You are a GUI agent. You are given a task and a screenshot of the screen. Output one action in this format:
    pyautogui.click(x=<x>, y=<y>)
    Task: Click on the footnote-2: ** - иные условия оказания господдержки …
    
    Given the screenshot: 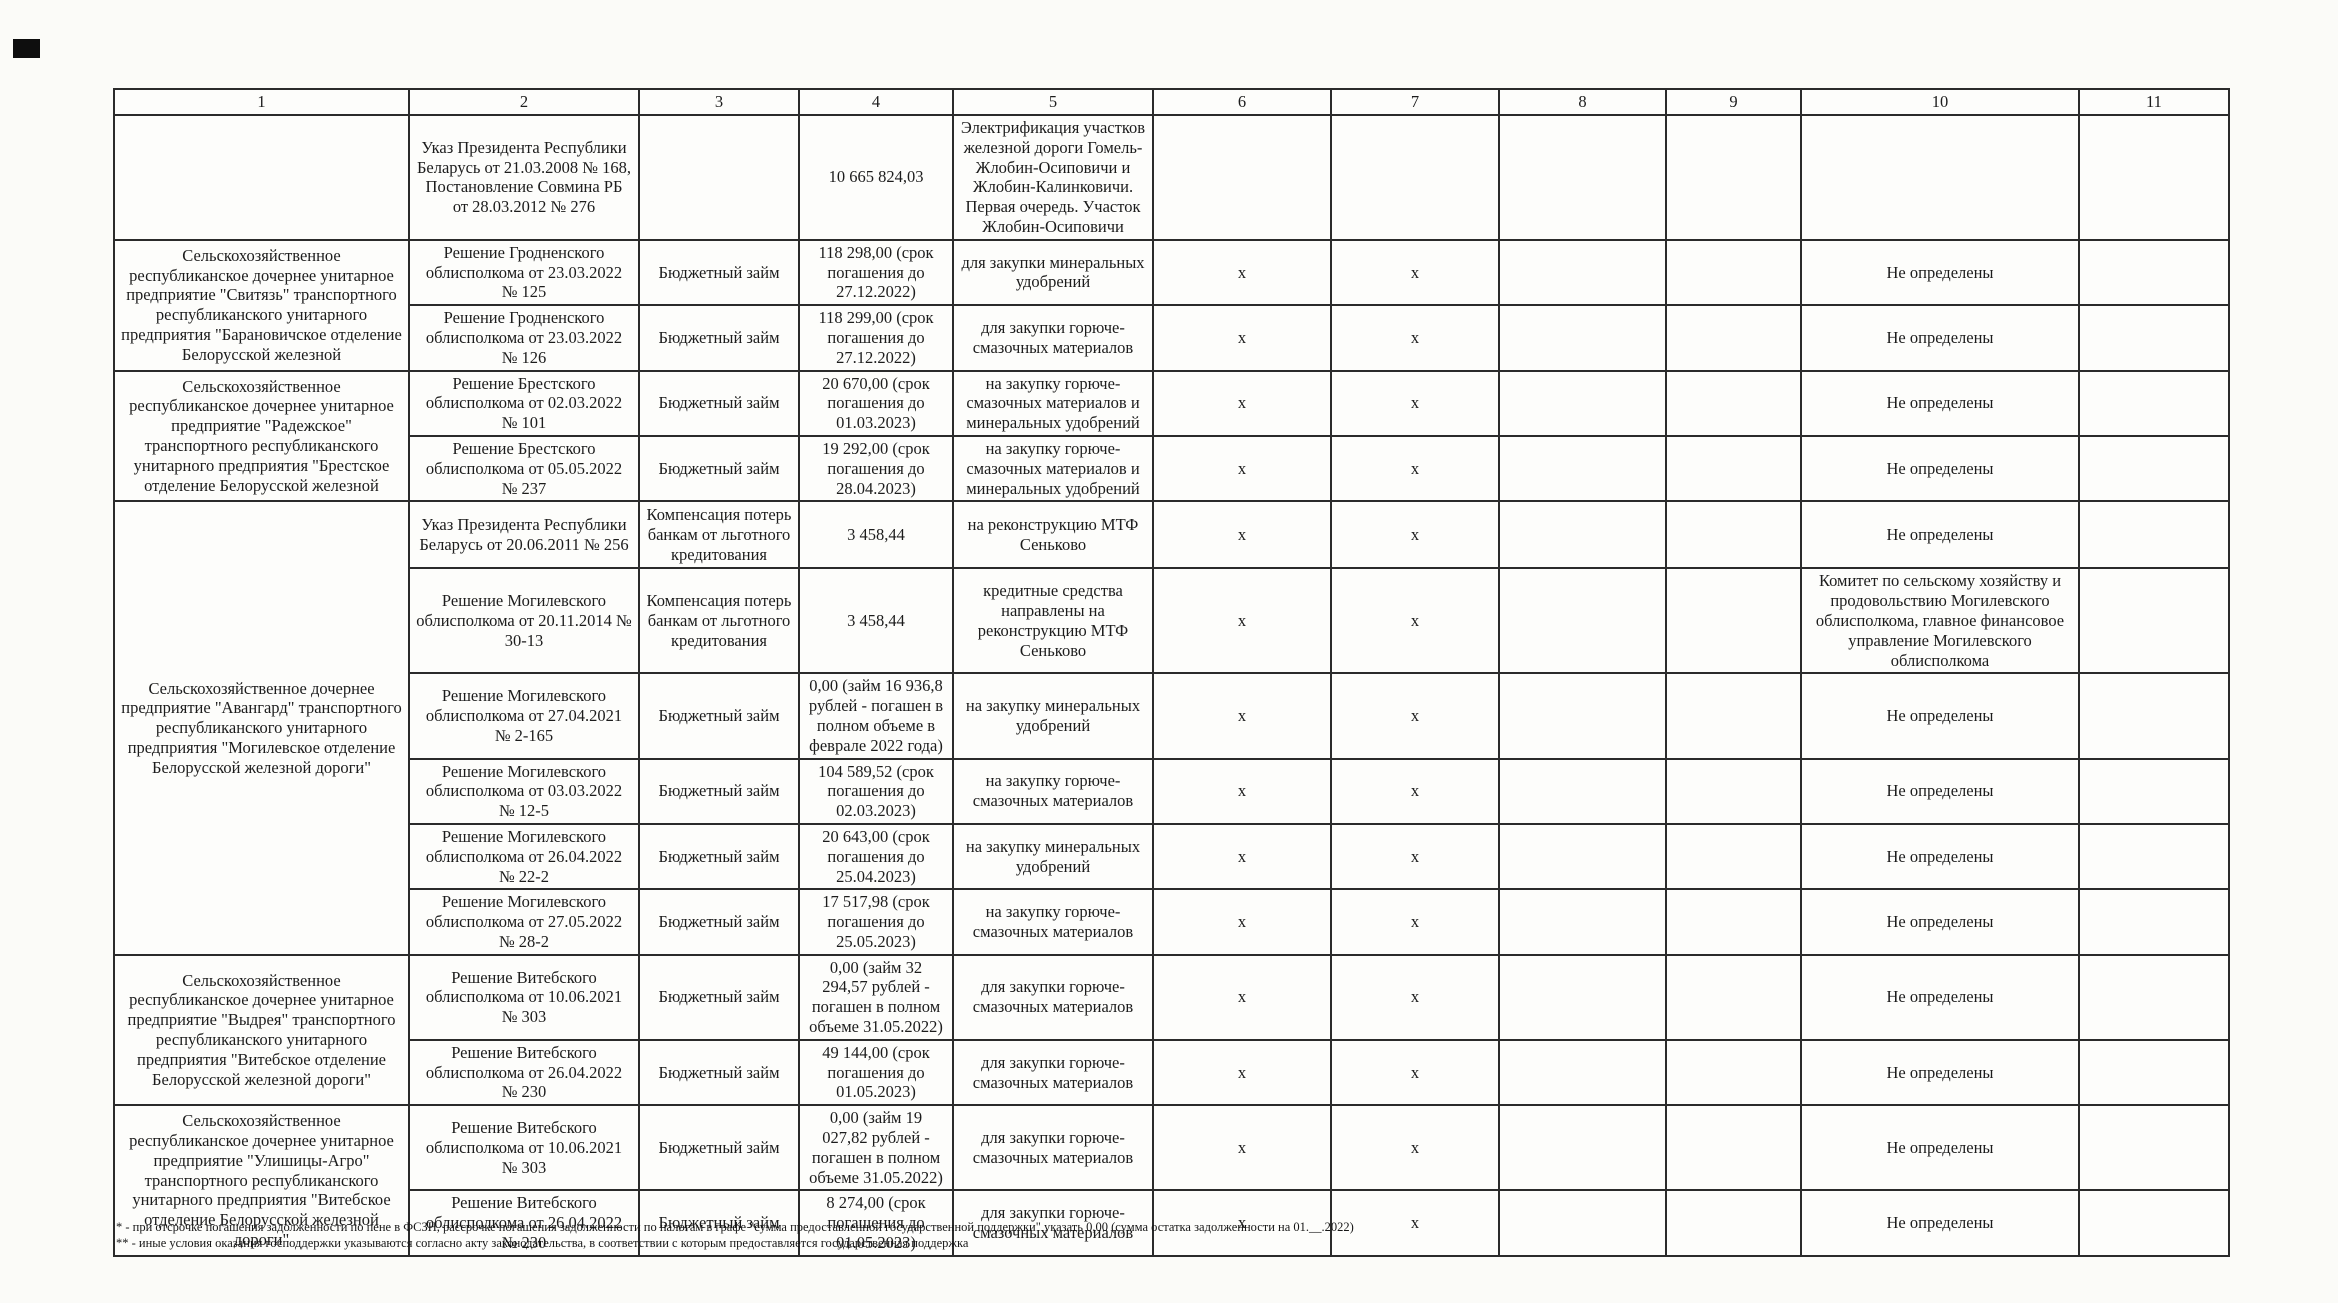 What is the action you would take?
    pyautogui.click(x=542, y=1243)
    